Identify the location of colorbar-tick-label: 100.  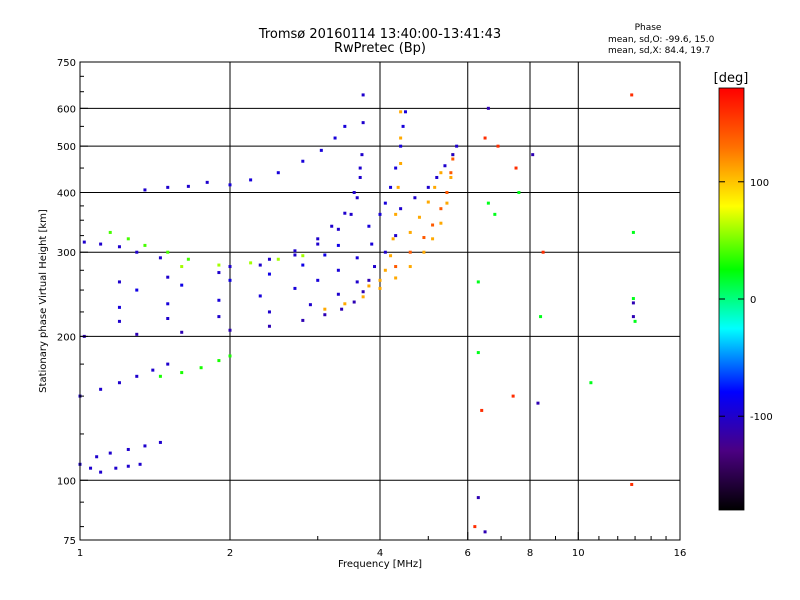
(759, 183).